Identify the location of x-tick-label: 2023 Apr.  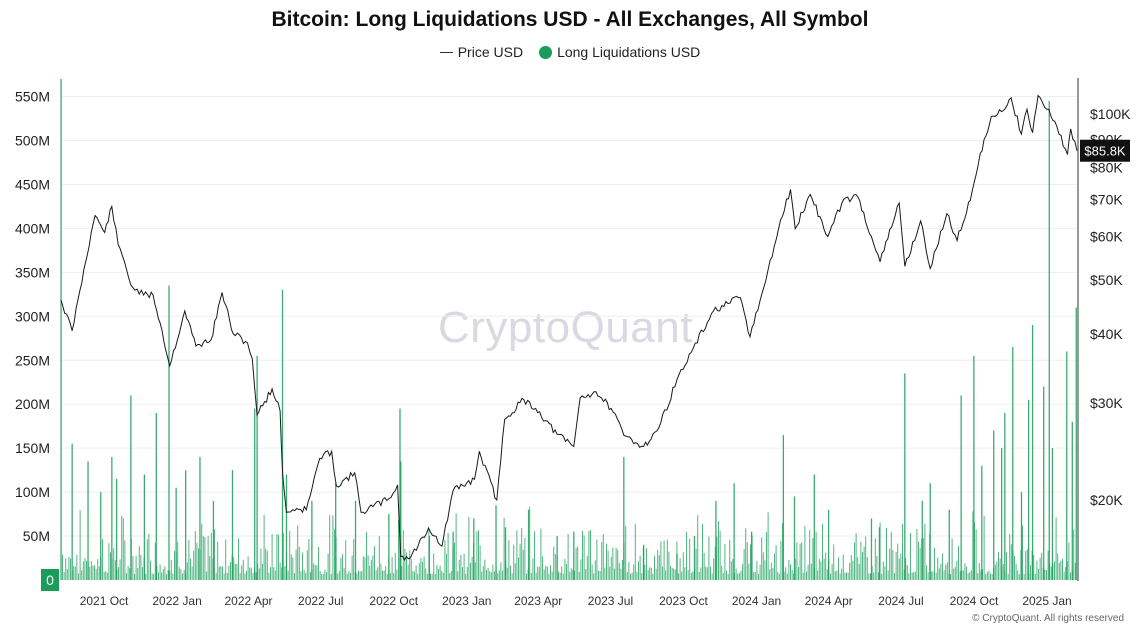
(538, 601).